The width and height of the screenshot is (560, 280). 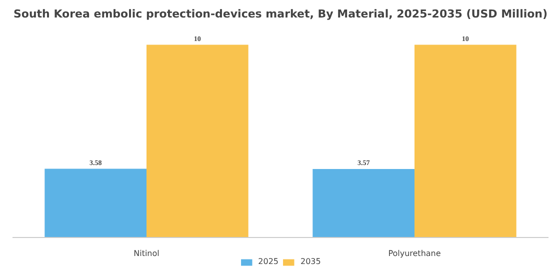 What do you see at coordinates (147, 253) in the screenshot?
I see `x-tick-label: Nitinol` at bounding box center [147, 253].